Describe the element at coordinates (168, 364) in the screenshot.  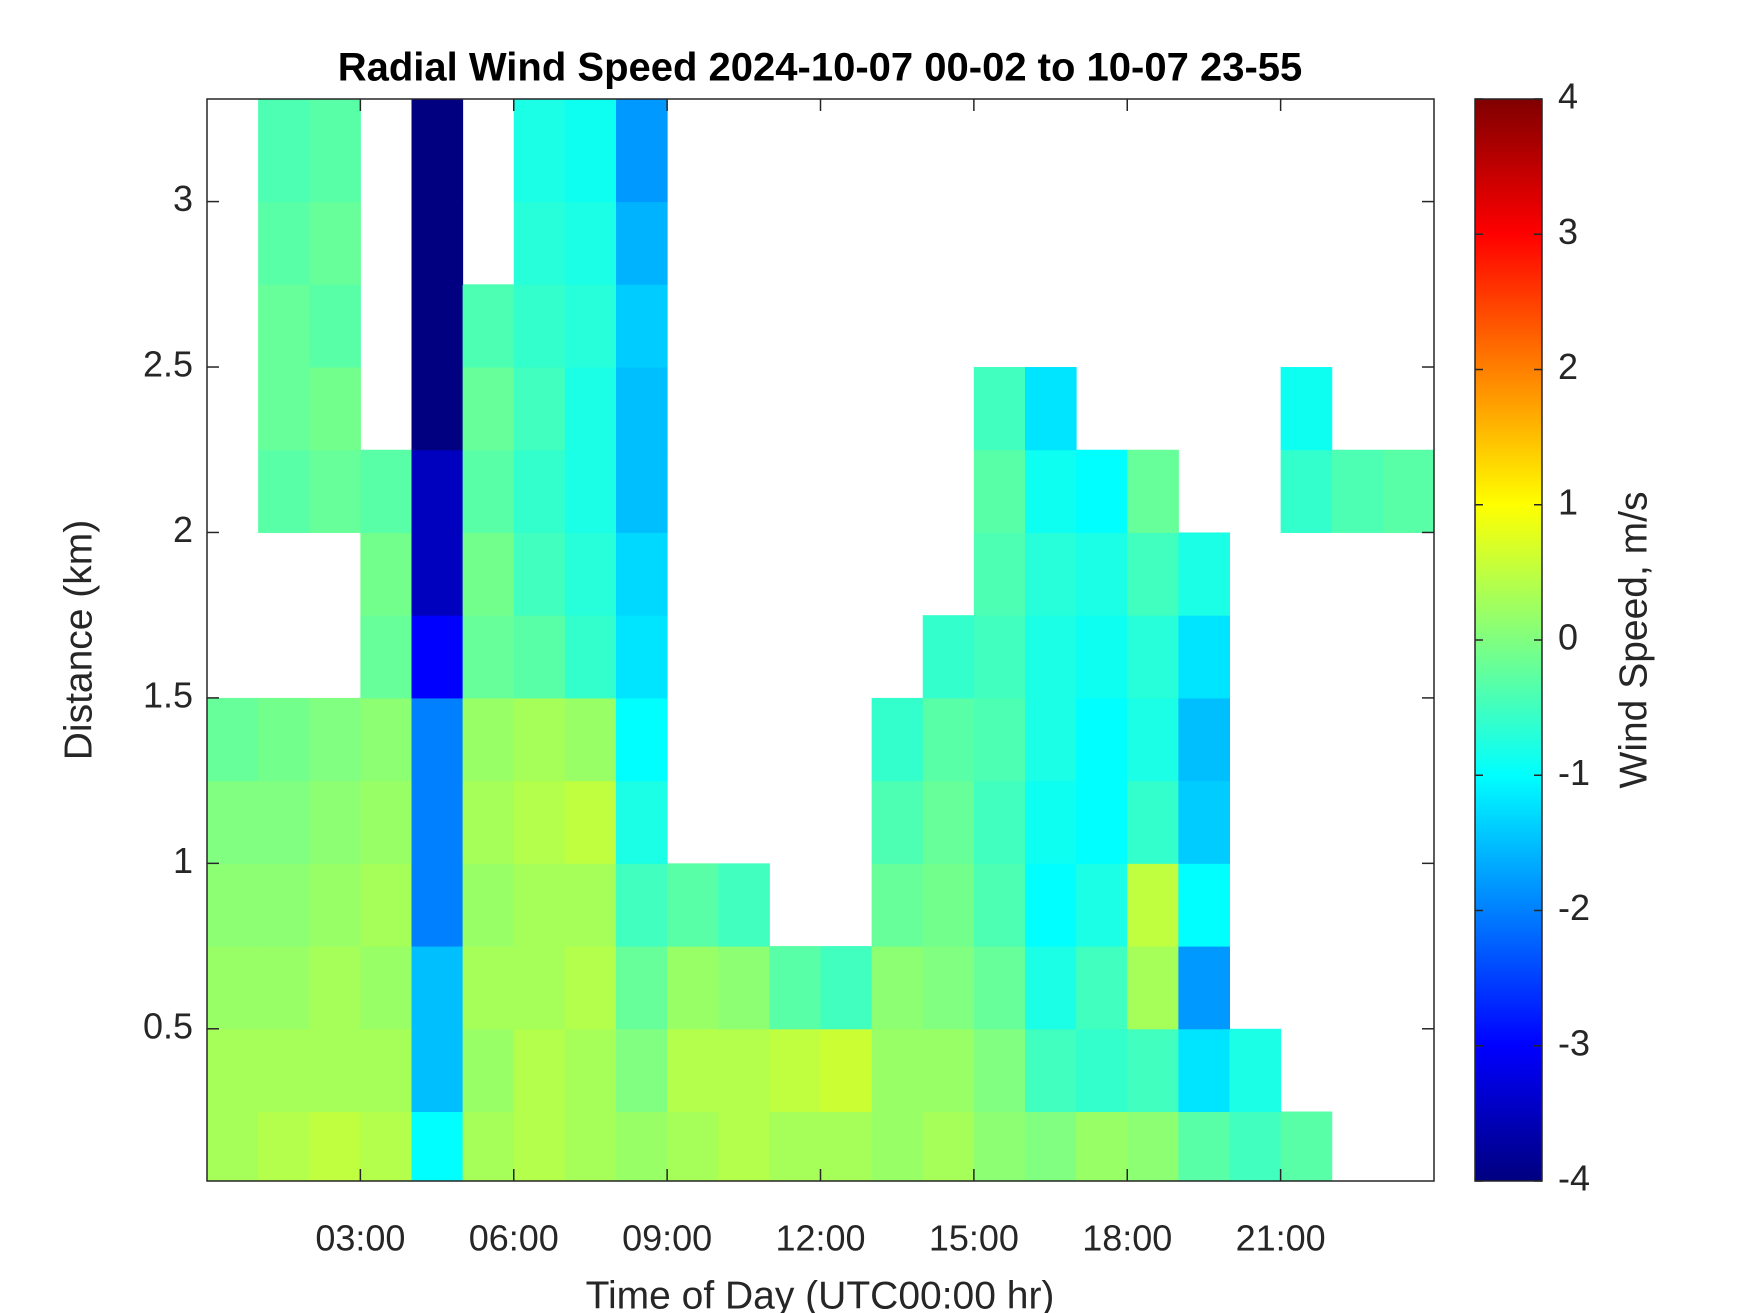
I see `y-tick-label: 2.5` at that location.